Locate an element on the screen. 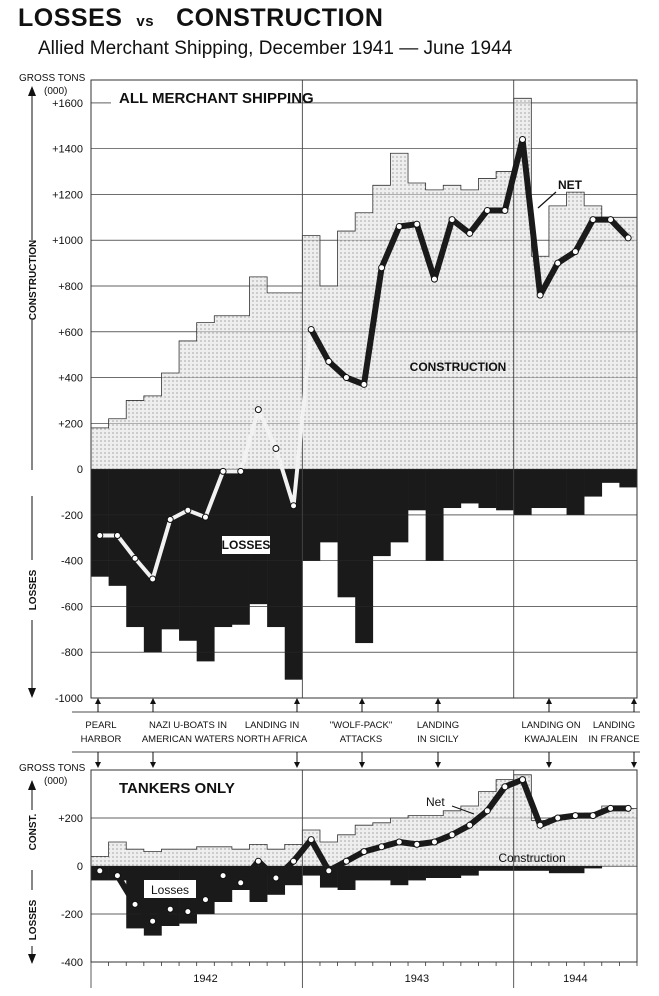 This screenshot has width=659, height=996. event-label: HARBOR is located at coordinates (101, 739).